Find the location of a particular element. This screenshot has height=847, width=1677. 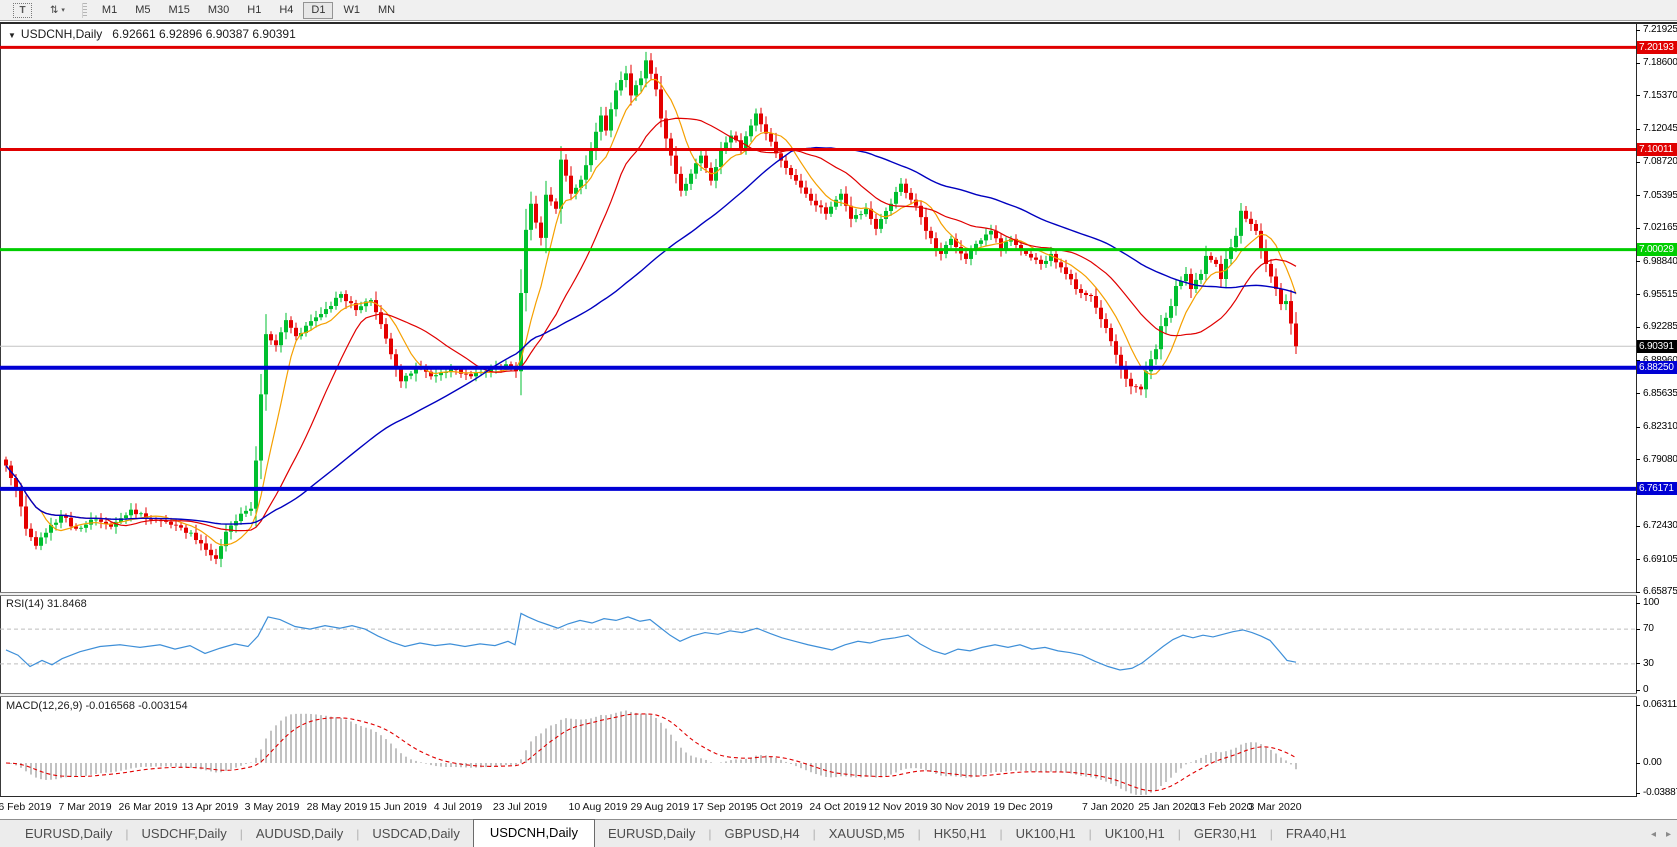

macd-tick-0.00-tick is located at coordinates (1638, 763).